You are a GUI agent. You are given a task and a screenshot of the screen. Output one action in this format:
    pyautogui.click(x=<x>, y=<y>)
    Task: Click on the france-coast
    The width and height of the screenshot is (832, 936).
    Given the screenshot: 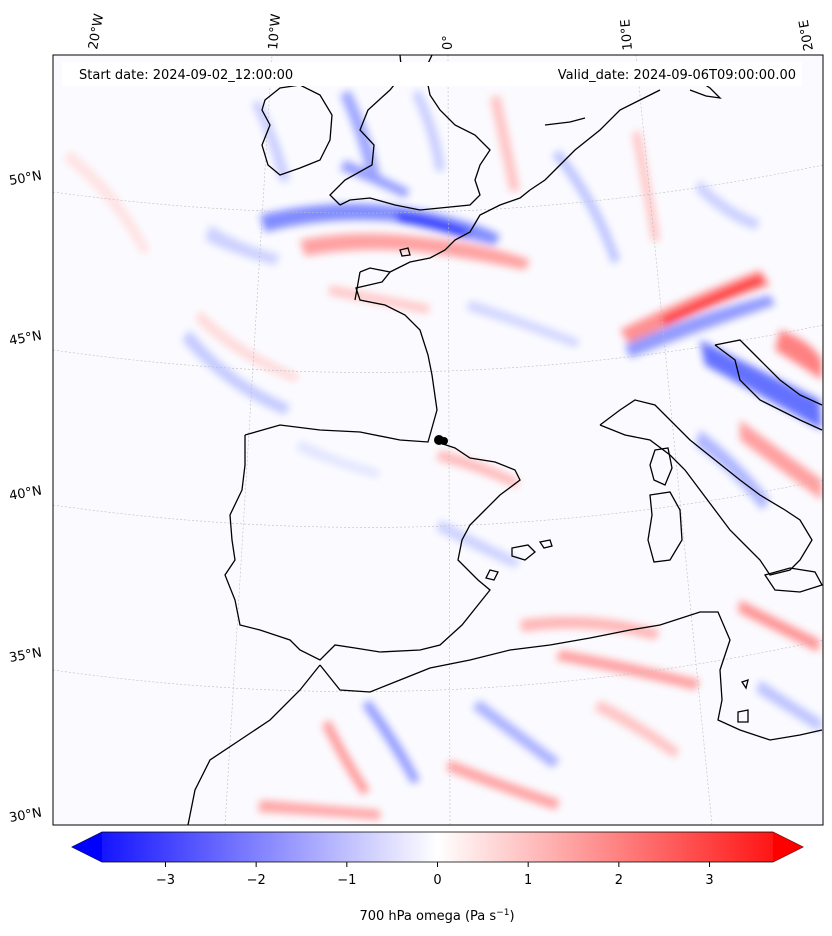 What is the action you would take?
    pyautogui.click(x=442, y=245)
    